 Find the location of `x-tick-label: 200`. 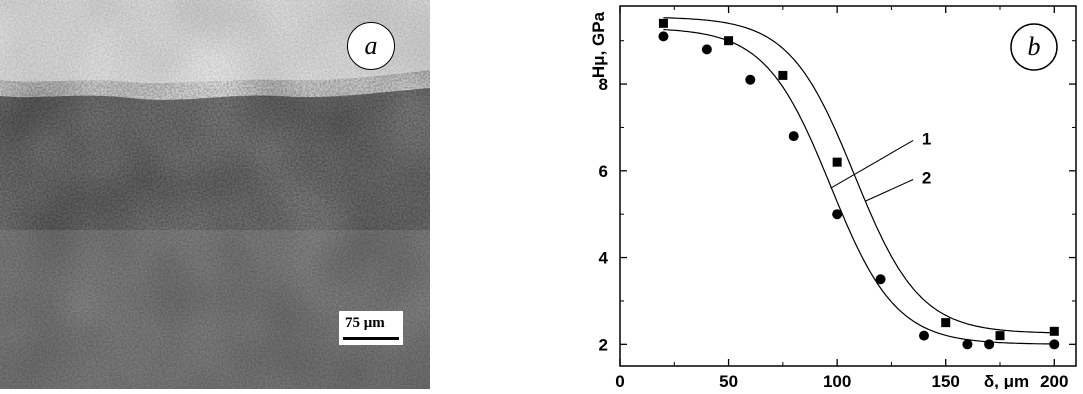

x-tick-label: 200 is located at coordinates (1054, 380).